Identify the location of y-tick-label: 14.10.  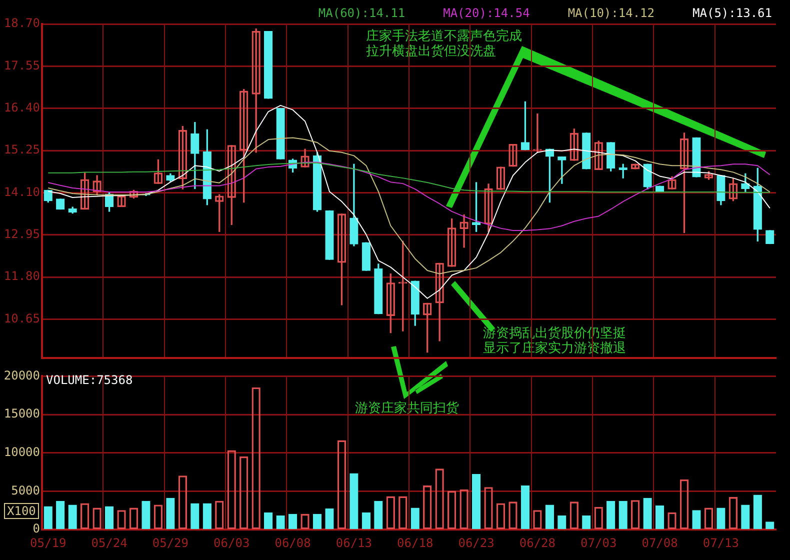
(22, 191).